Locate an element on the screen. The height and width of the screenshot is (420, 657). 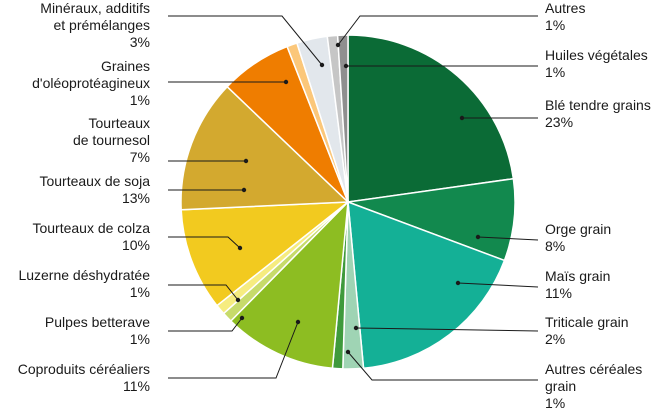
slice-percent: 2% is located at coordinates (555, 339).